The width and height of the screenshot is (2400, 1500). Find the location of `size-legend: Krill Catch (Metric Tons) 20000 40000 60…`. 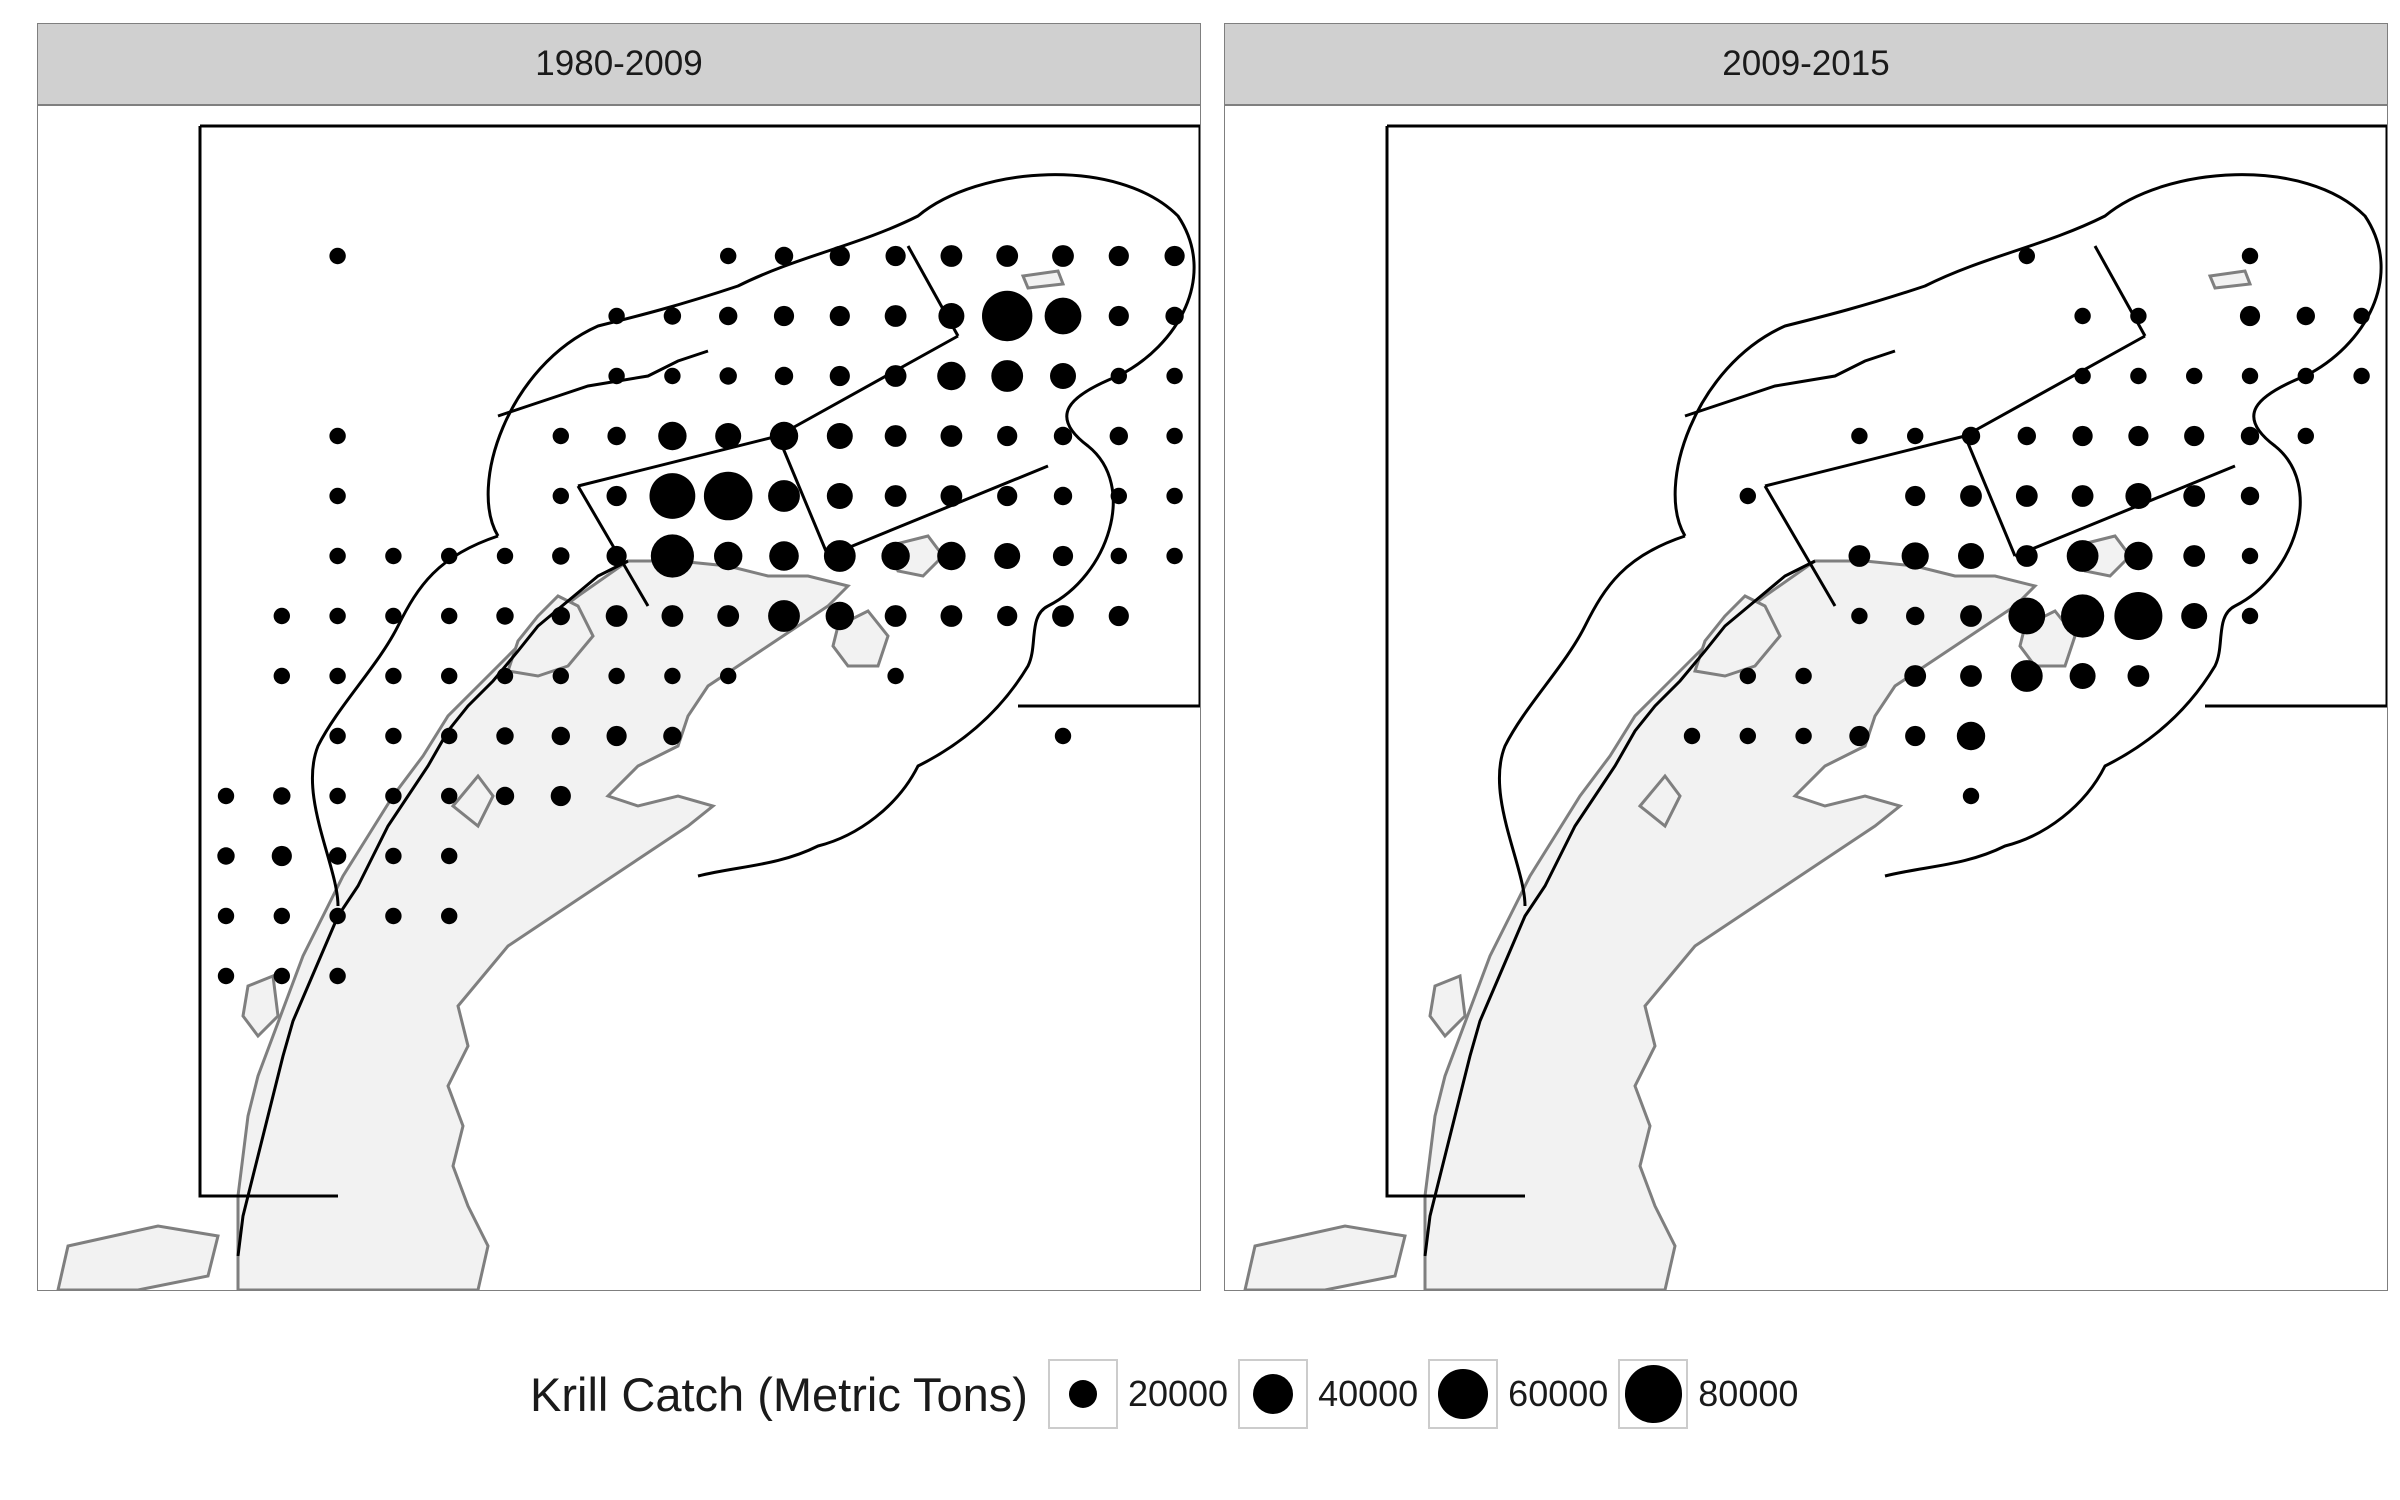

size-legend: Krill Catch (Metric Tons) 20000 40000 60… is located at coordinates (1169, 1394).